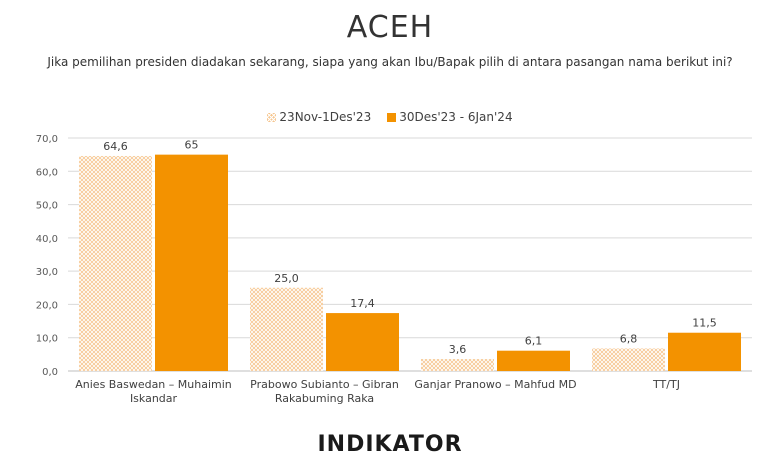 The width and height of the screenshot is (780, 462). What do you see at coordinates (324, 398) in the screenshot?
I see `x-tick-label: Rakabuming Raka` at bounding box center [324, 398].